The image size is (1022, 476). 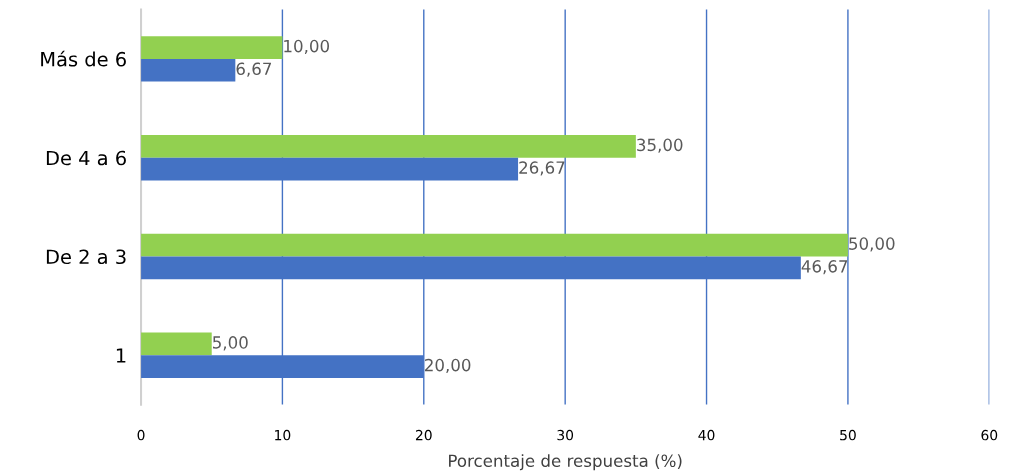 What do you see at coordinates (872, 244) in the screenshot?
I see `data-label: 50,00` at bounding box center [872, 244].